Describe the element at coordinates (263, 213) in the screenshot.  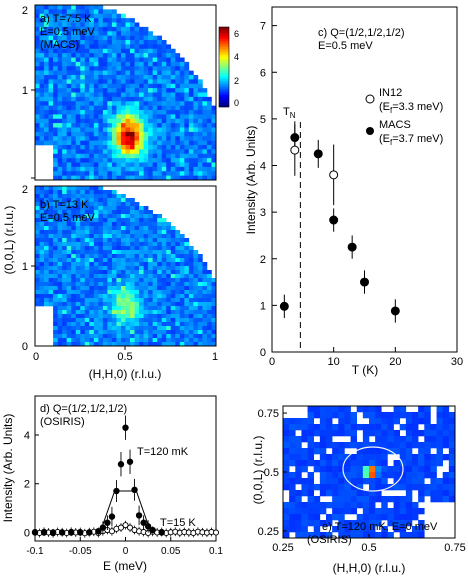
I see `panel-c-ytick: 3` at that location.